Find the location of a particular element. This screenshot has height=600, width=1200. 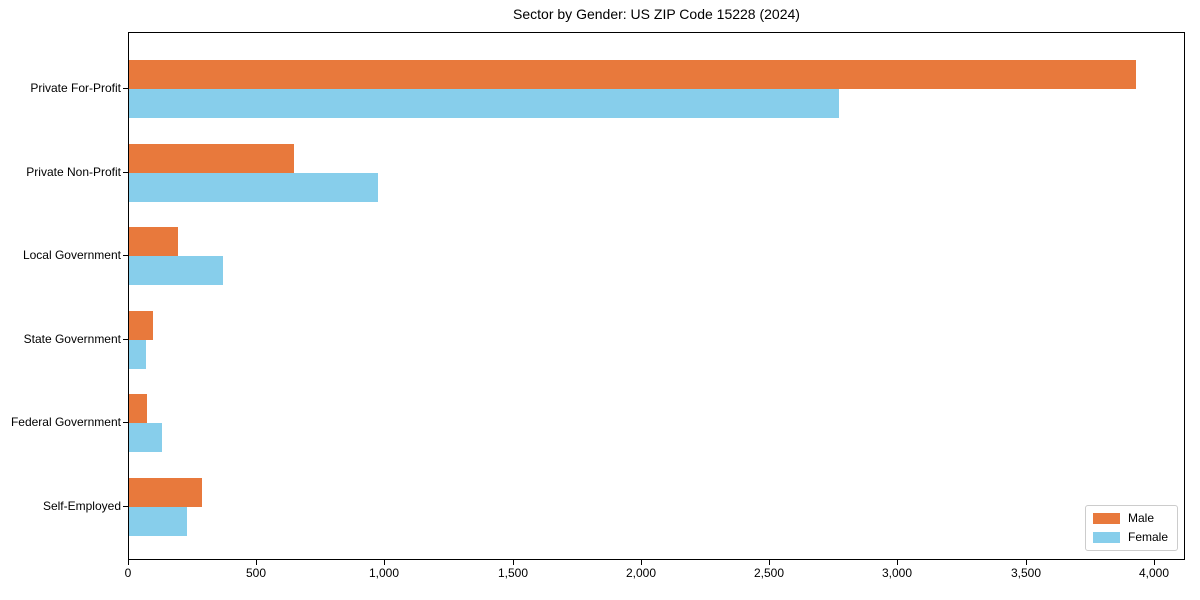

bar-female-local-government is located at coordinates (176, 271).